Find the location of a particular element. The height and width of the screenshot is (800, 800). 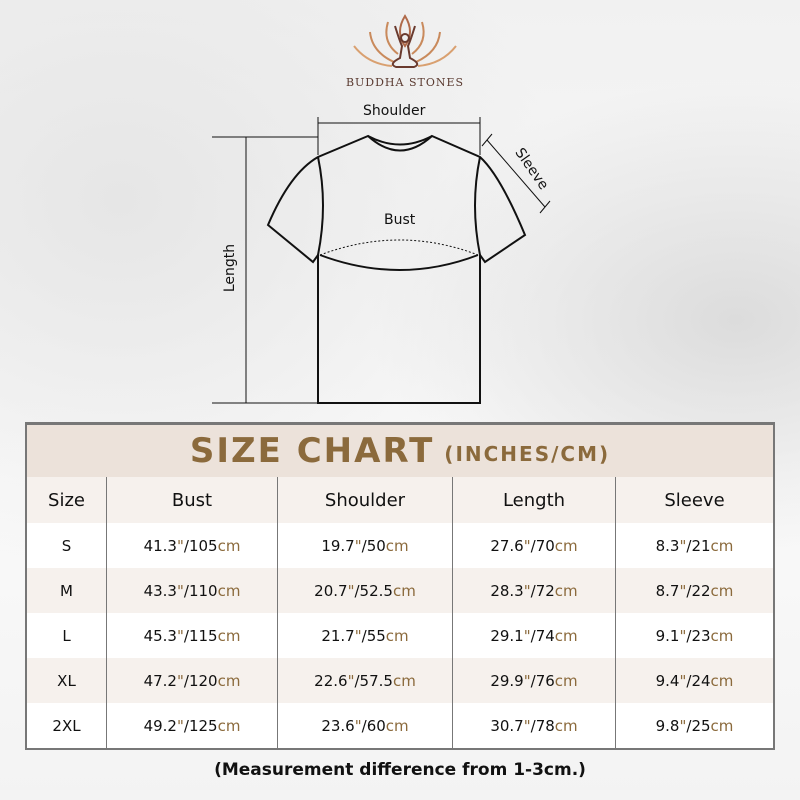

brand-name: BUDDHA STONES is located at coordinates (405, 82).